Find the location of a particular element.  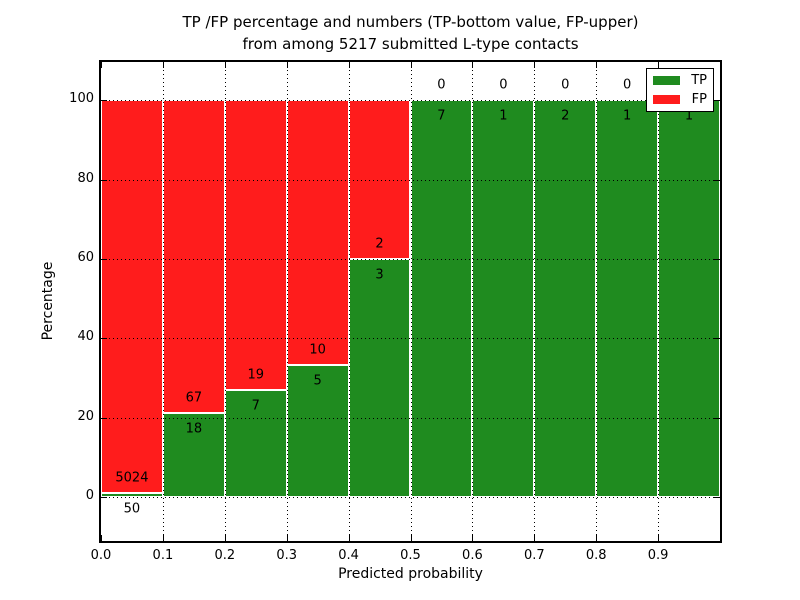

fp-count-label: 2 is located at coordinates (379, 244).